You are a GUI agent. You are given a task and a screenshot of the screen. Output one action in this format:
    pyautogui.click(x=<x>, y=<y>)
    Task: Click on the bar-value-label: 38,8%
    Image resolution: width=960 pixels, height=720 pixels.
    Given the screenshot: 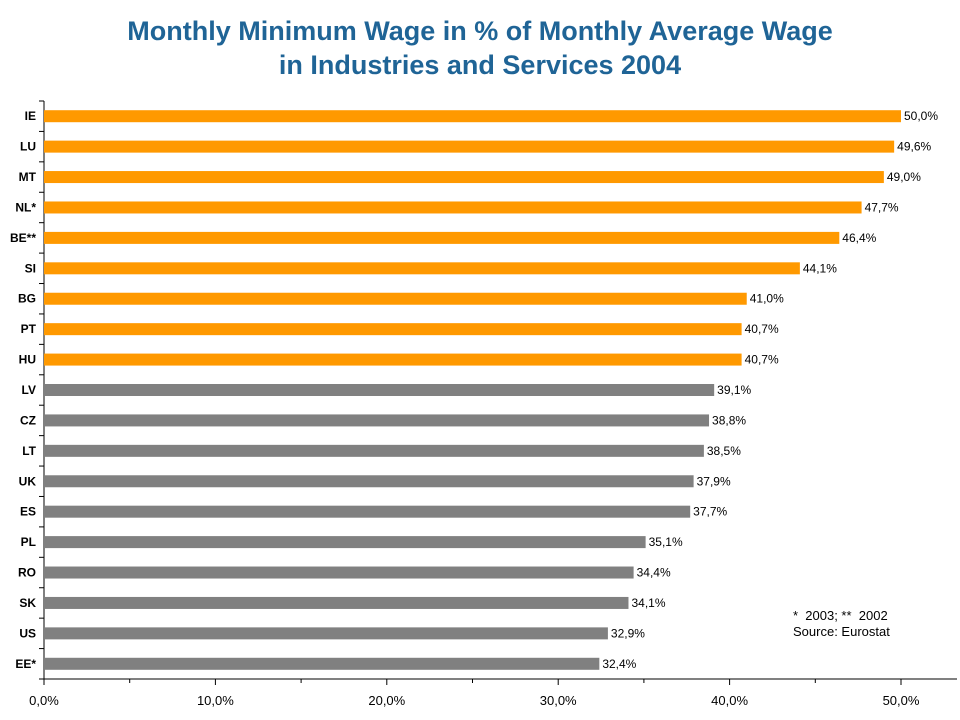 What is the action you would take?
    pyautogui.click(x=729, y=420)
    